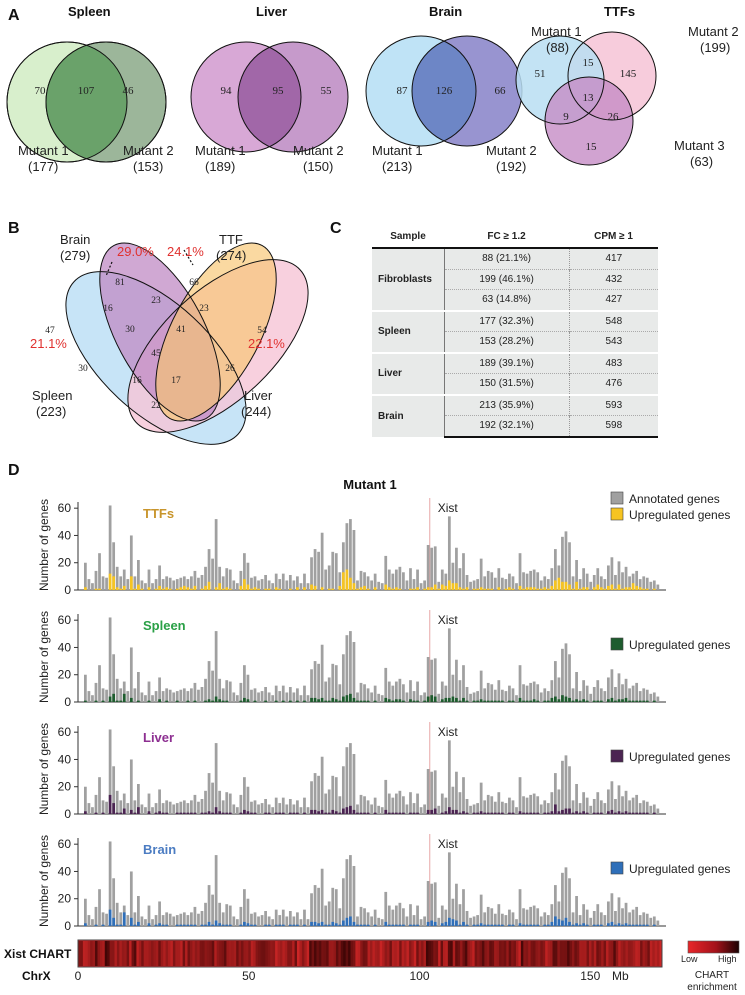 This screenshot has width=745, height=995. Describe the element at coordinates (65, 899) in the screenshot. I see `y-tick-label: 20` at that location.